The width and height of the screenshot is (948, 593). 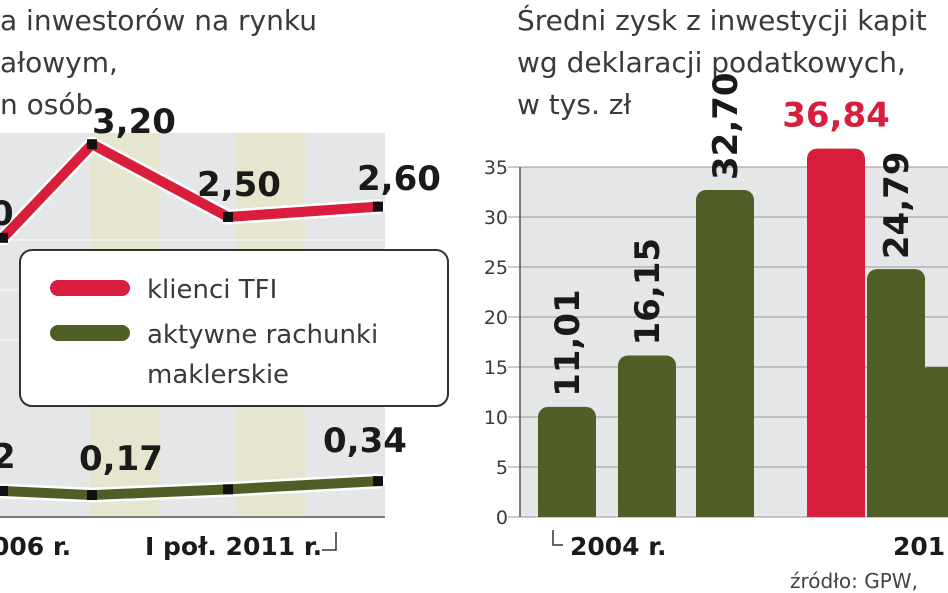 What do you see at coordinates (854, 581) in the screenshot?
I see `source-note: źródło: GPW,` at bounding box center [854, 581].